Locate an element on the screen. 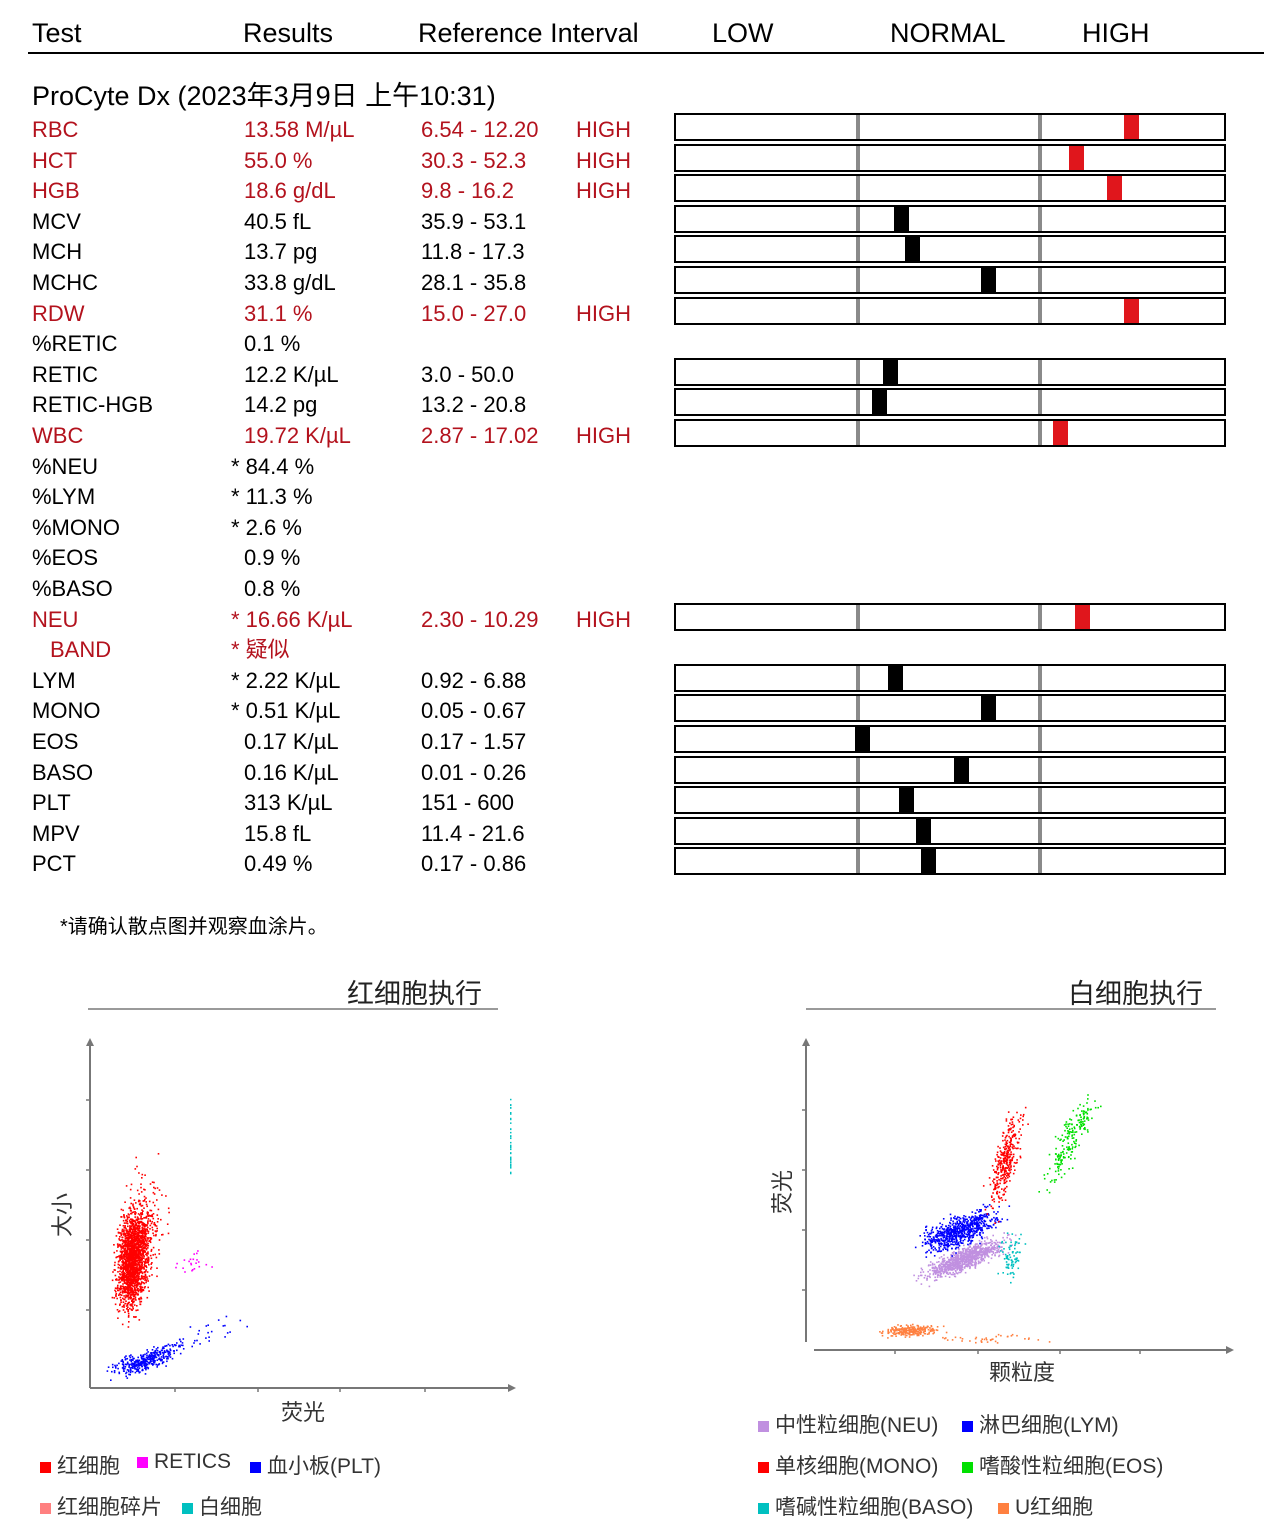 Image resolution: width=1264 pixels, height=1533 pixels. row-reference-interval: 0.92 - 6.88 is located at coordinates (474, 680).